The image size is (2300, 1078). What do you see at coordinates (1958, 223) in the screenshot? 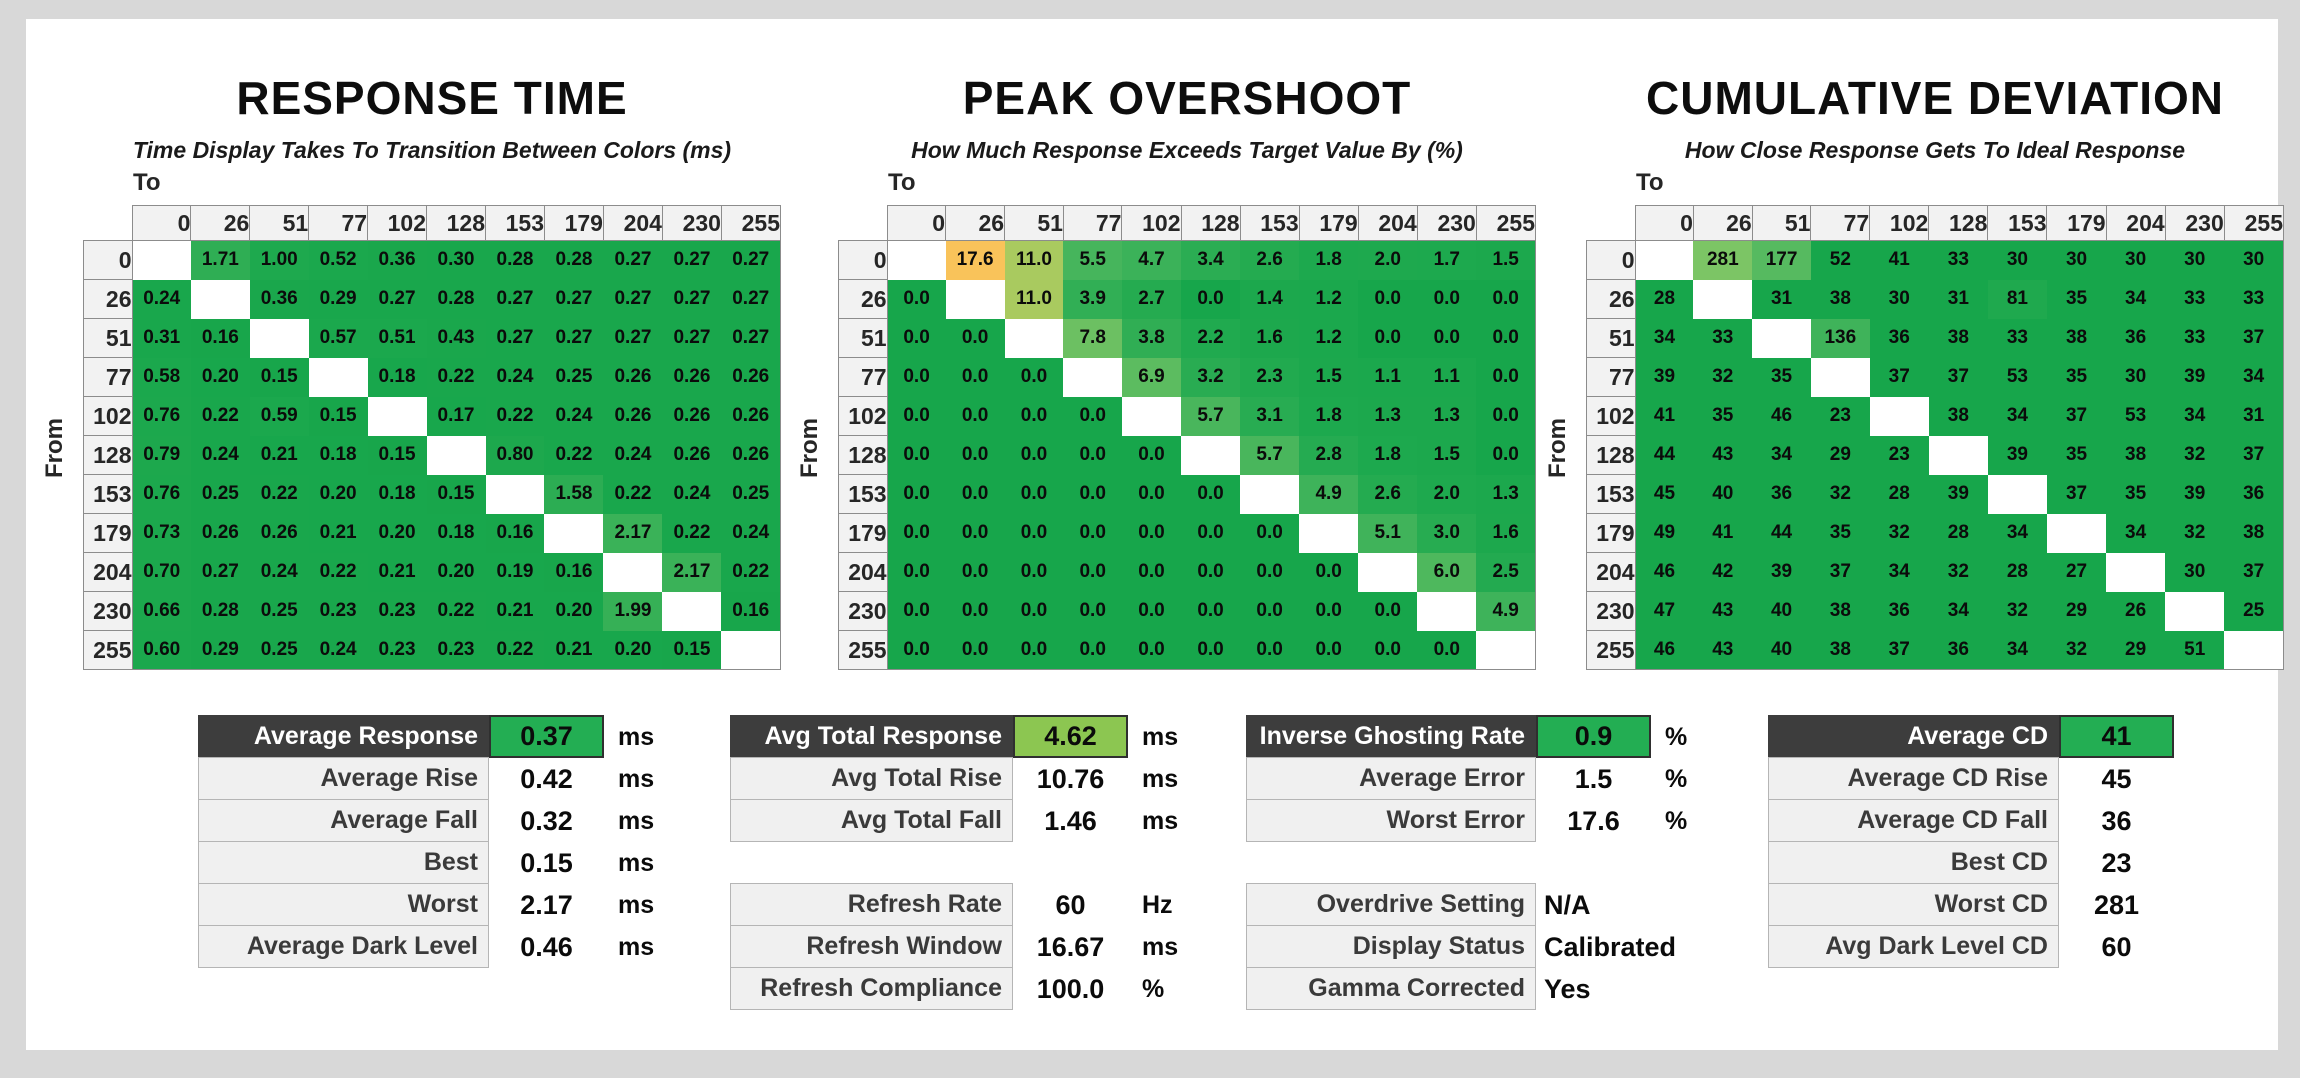
I see `matrix-col-header: 128` at bounding box center [1958, 223].